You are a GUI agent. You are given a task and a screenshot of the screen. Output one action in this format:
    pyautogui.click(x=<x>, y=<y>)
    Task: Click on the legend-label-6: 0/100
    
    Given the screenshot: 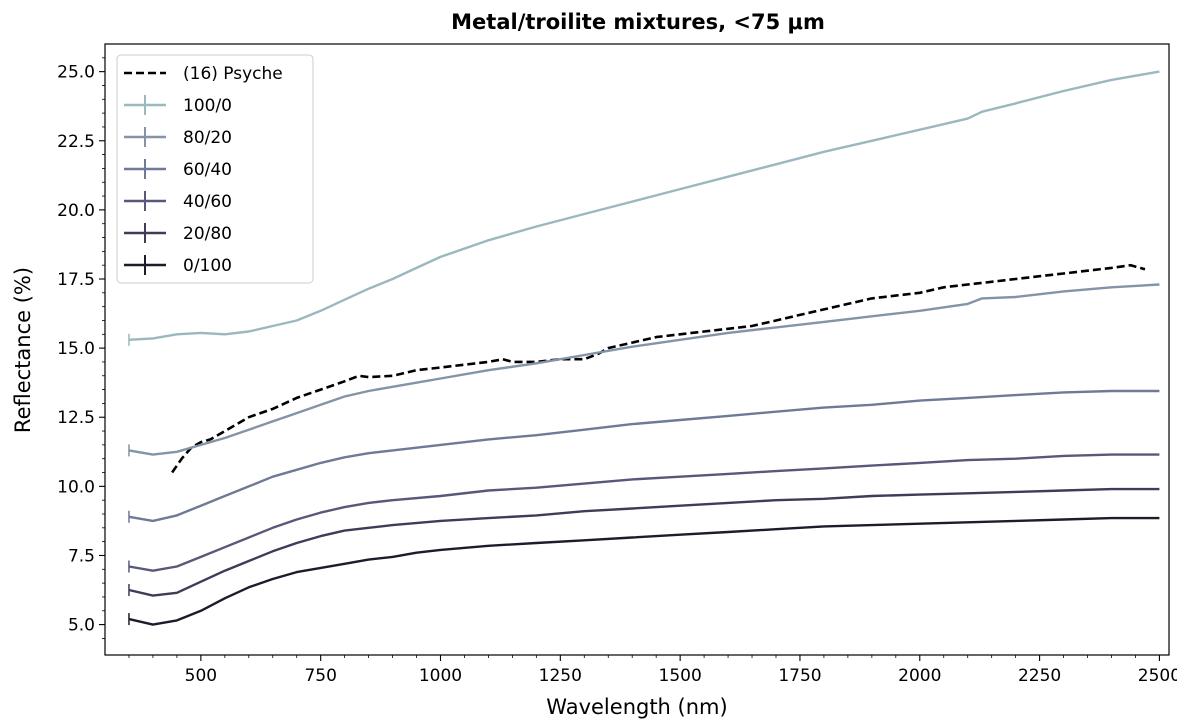 What is the action you would take?
    pyautogui.click(x=207, y=266)
    